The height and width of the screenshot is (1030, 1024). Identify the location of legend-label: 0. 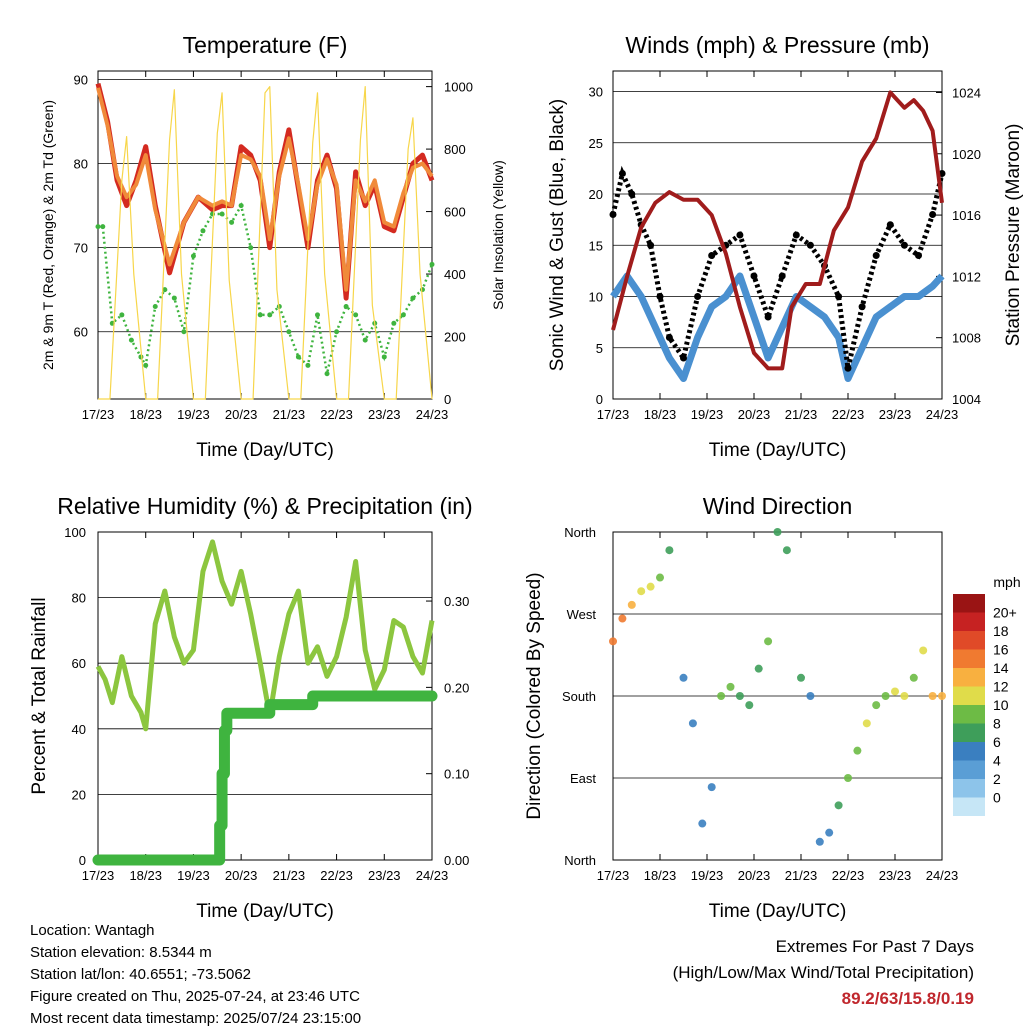
(997, 798).